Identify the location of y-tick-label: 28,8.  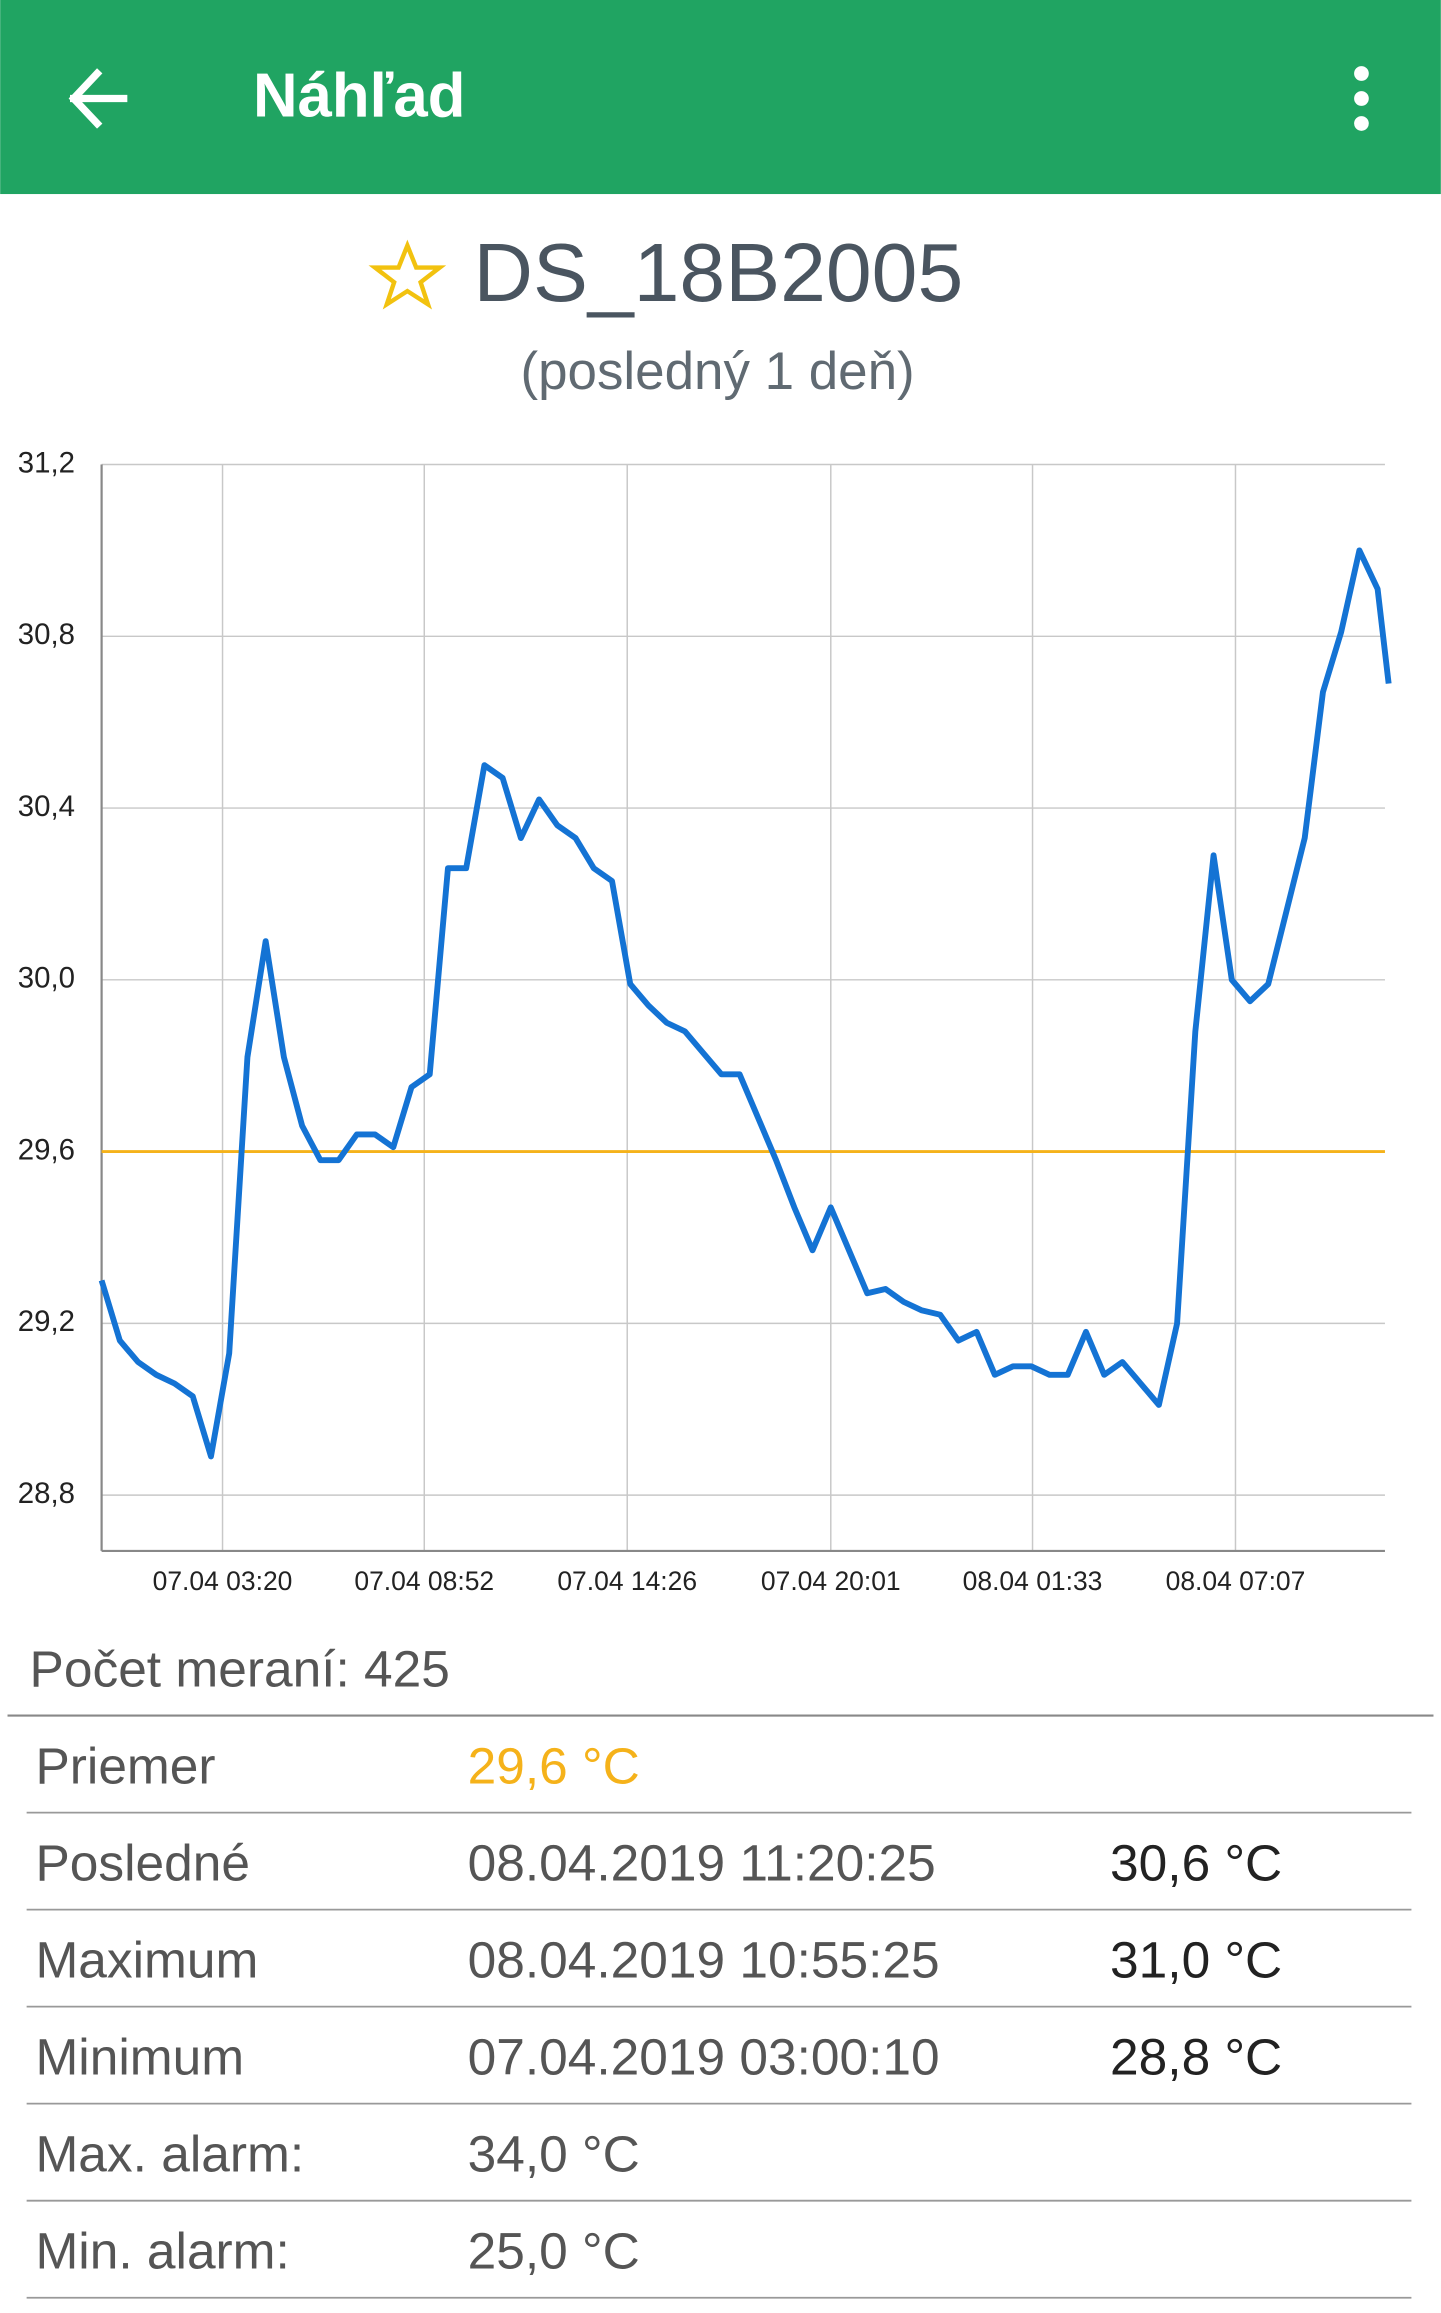
(46, 1493).